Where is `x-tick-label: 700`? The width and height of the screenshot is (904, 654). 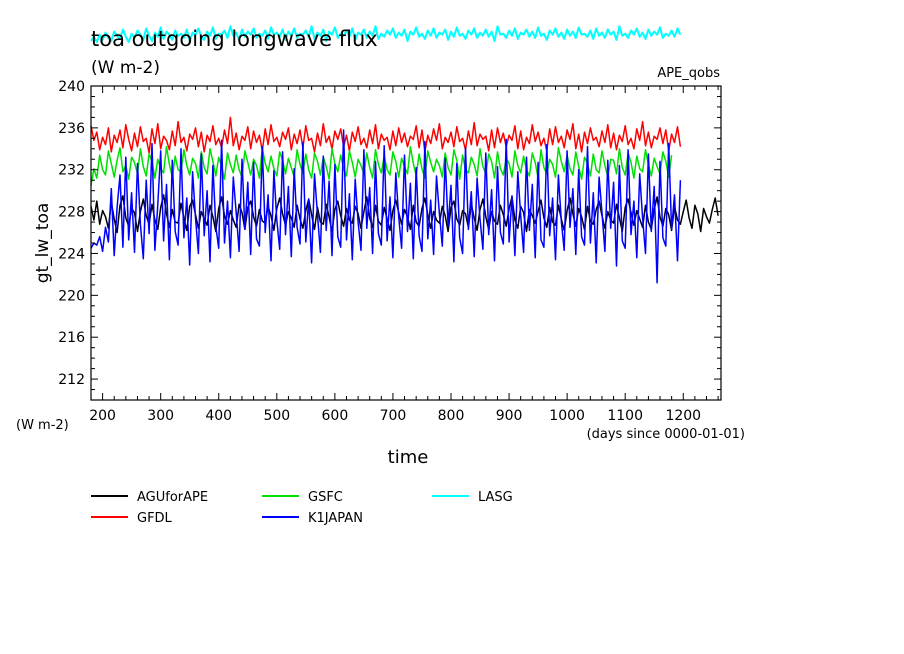 x-tick-label: 700 is located at coordinates (393, 416).